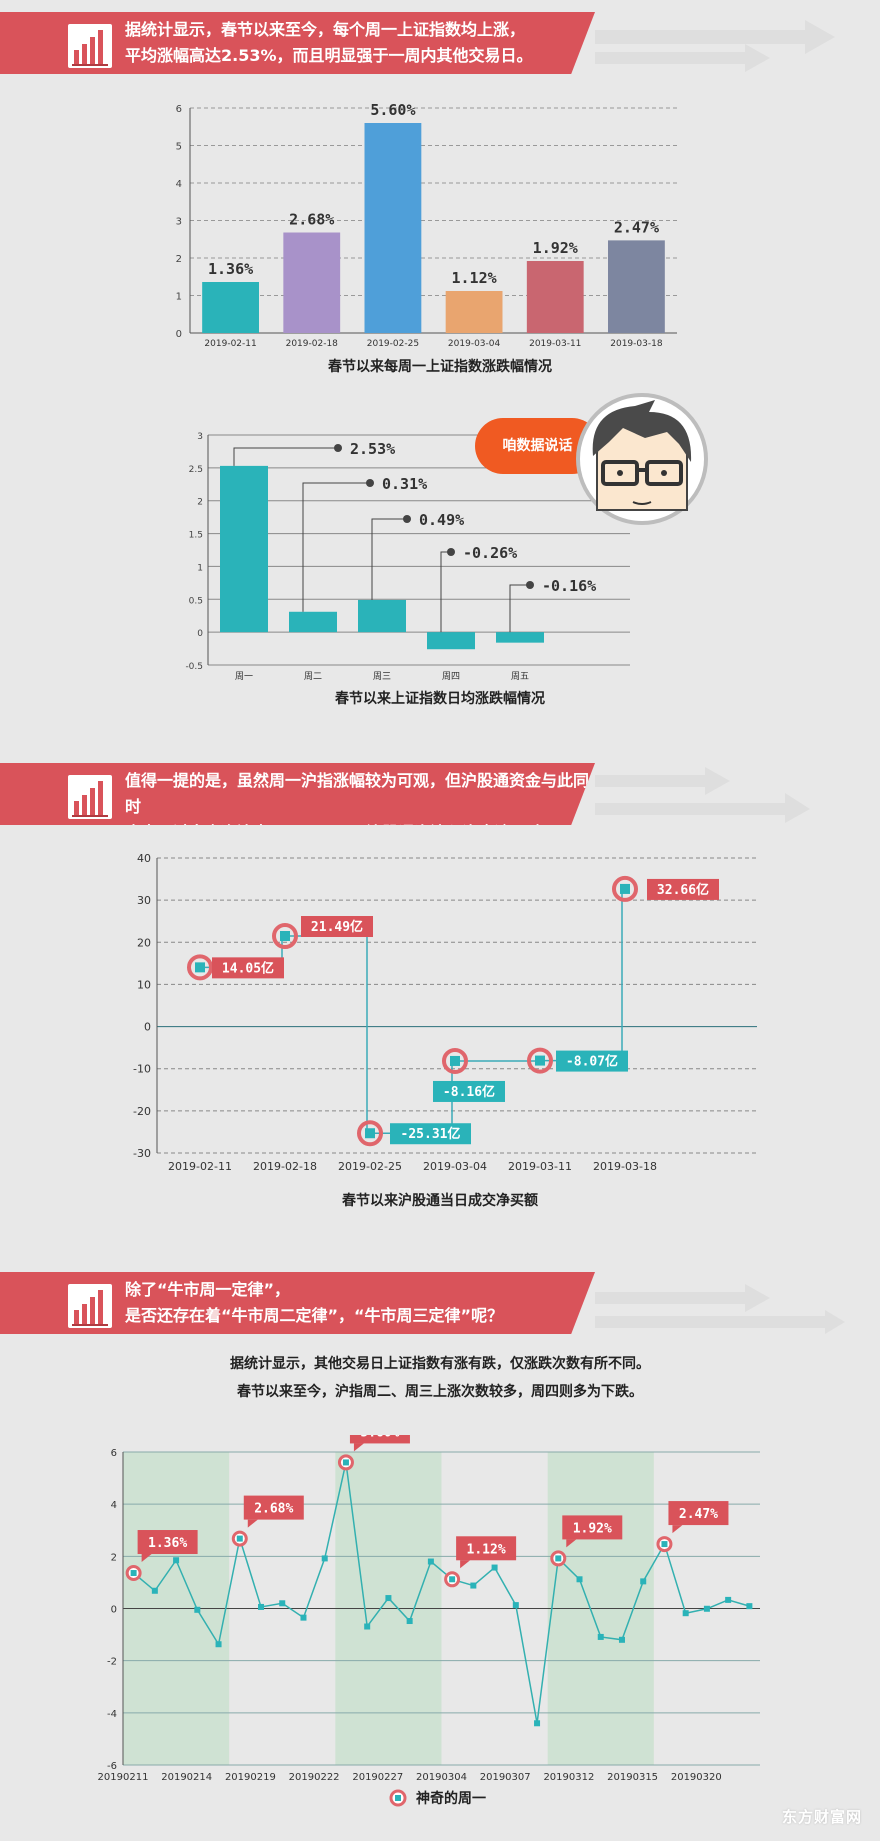 The width and height of the screenshot is (880, 1841). What do you see at coordinates (486, 1549) in the screenshot?
I see `data-label: 1.12%` at bounding box center [486, 1549].